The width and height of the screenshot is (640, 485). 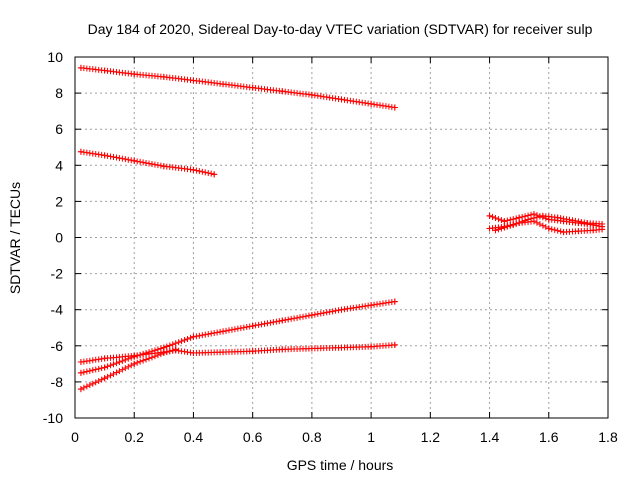 I want to click on x-tick-label: 0.2, so click(x=134, y=437).